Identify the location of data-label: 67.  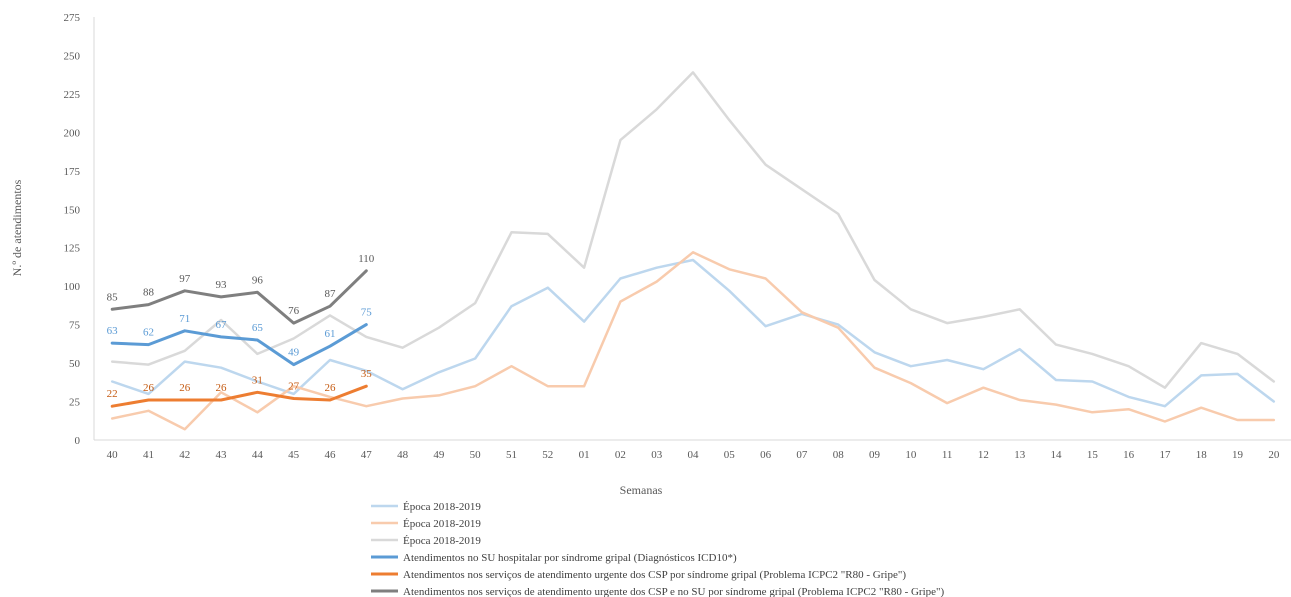
(222, 325).